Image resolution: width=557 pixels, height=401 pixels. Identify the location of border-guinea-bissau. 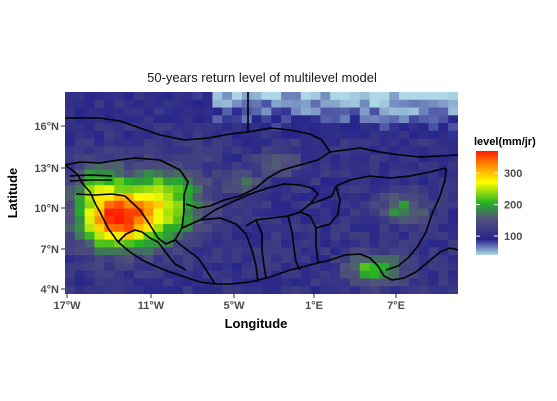
(100, 195).